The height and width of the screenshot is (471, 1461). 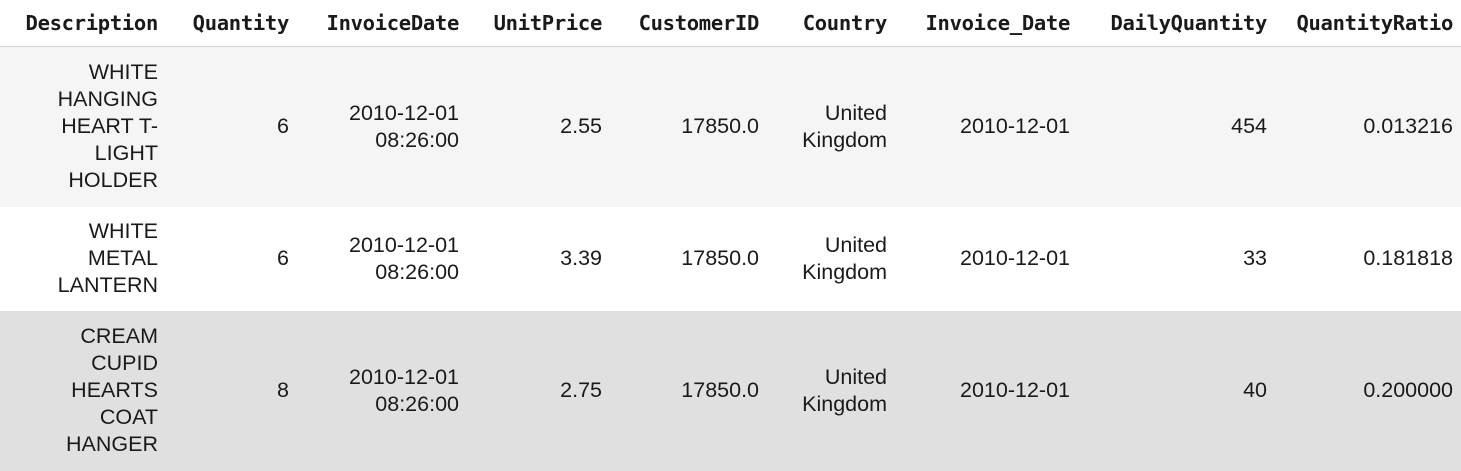 What do you see at coordinates (1249, 126) in the screenshot?
I see `cell-dailyquantity: 454` at bounding box center [1249, 126].